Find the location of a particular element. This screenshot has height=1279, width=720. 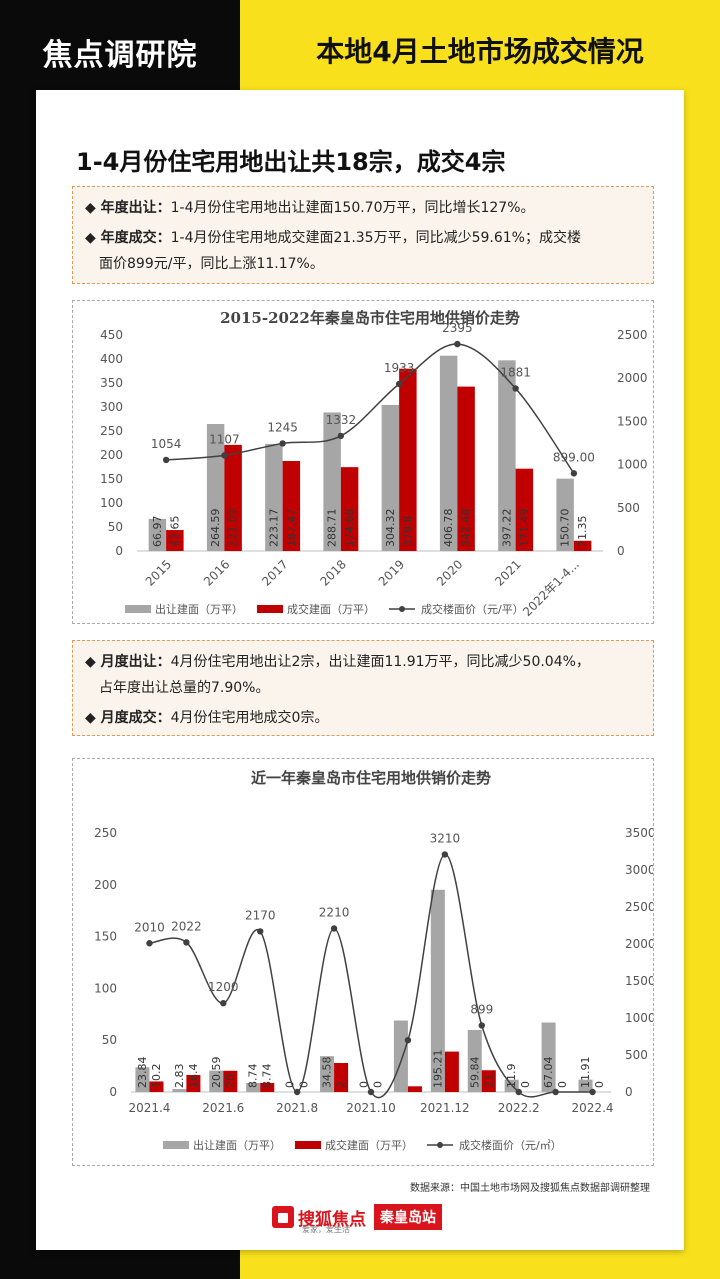

price-label: 1054 is located at coordinates (166, 444).